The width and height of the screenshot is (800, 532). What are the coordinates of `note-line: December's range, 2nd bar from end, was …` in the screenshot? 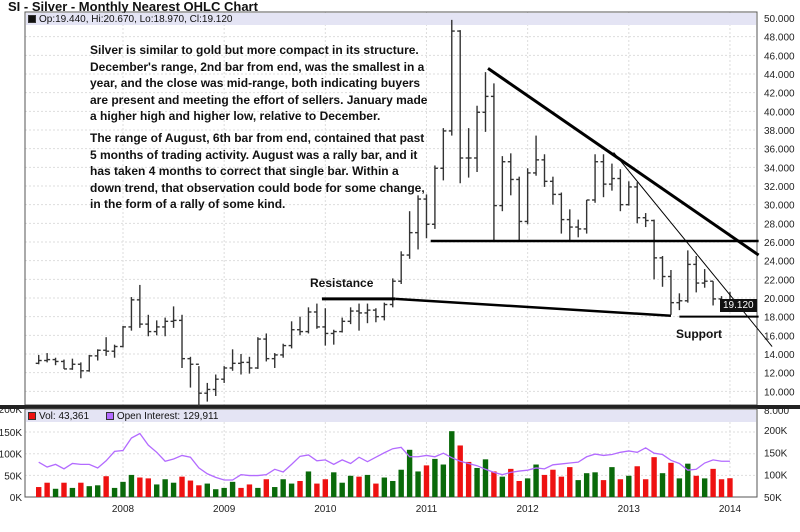 It's located at (257, 66).